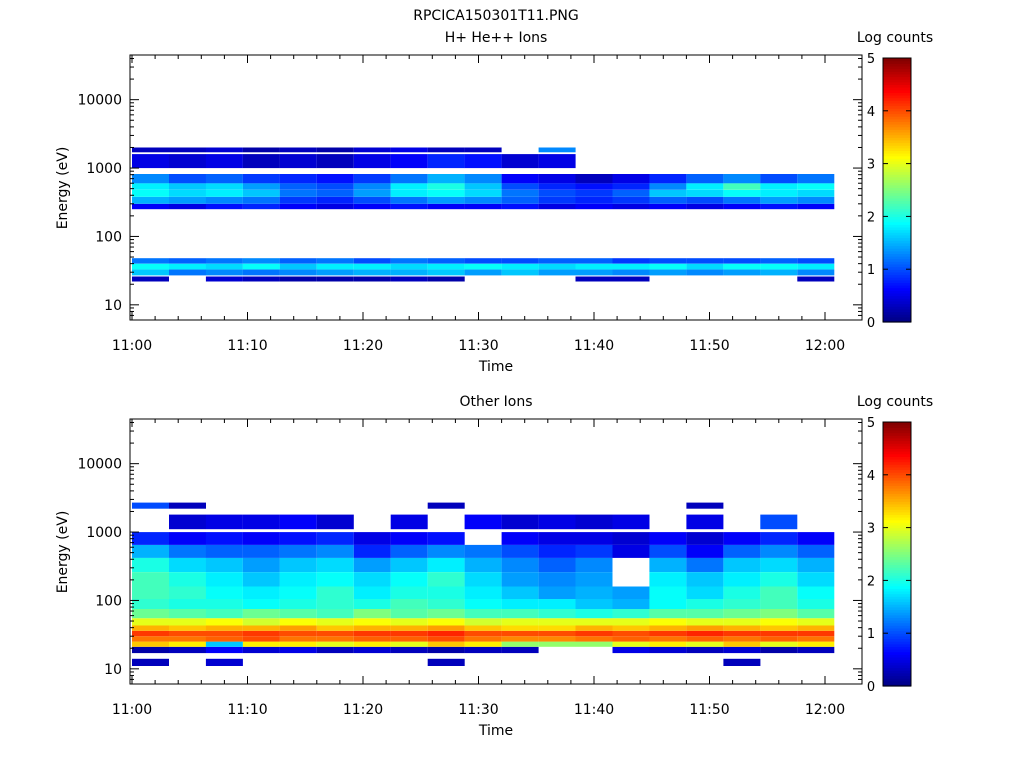 This screenshot has width=1024, height=768. I want to click on x-tick-label: 11:00, so click(132, 710).